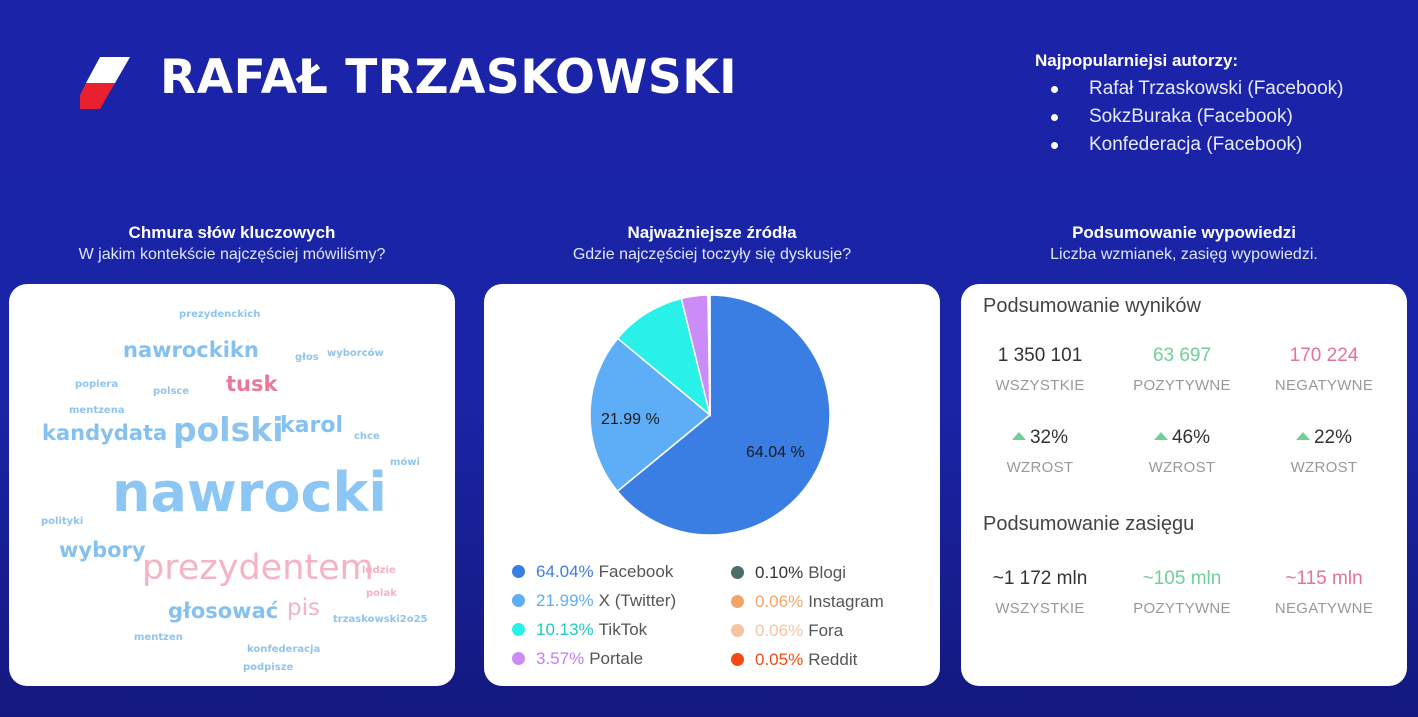 Image resolution: width=1418 pixels, height=717 pixels. Describe the element at coordinates (1089, 524) in the screenshot. I see `reach-title: Podsumowanie zasięgu` at that location.